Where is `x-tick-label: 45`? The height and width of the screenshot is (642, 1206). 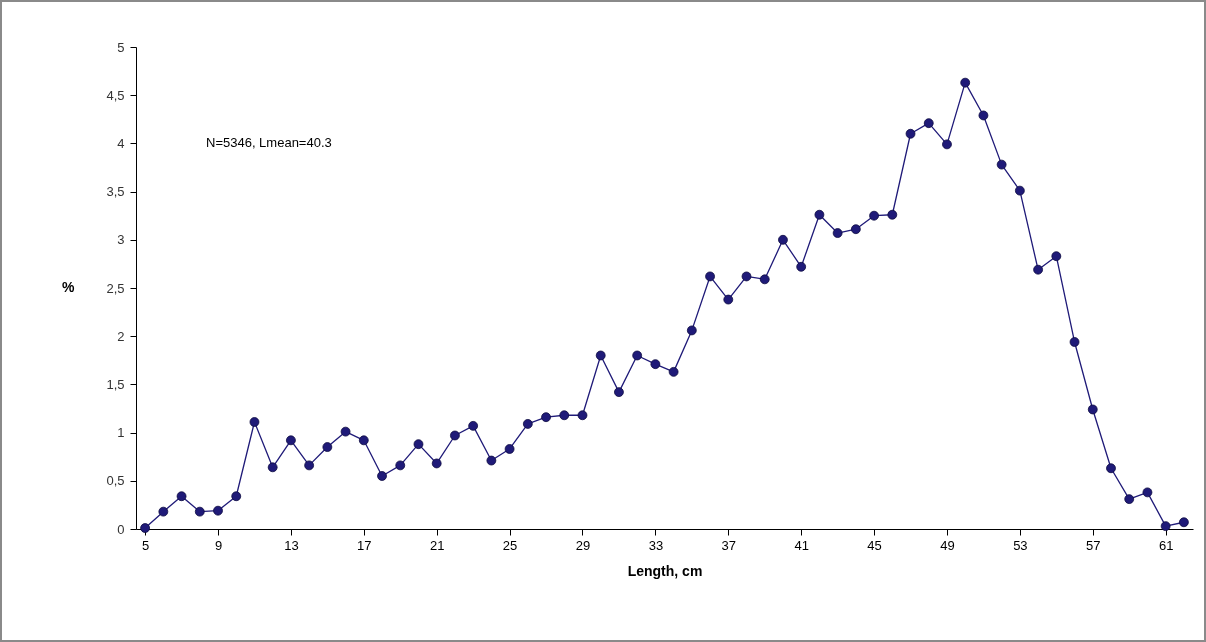 x-tick-label: 45 is located at coordinates (874, 545).